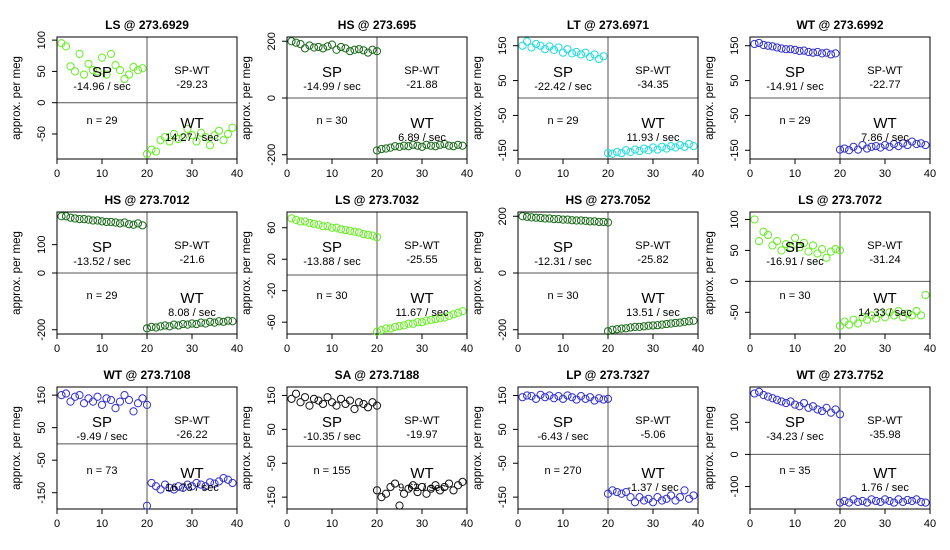 This screenshot has height=550, width=950. Describe the element at coordinates (42, 40) in the screenshot. I see `y-tick-label: 100` at that location.